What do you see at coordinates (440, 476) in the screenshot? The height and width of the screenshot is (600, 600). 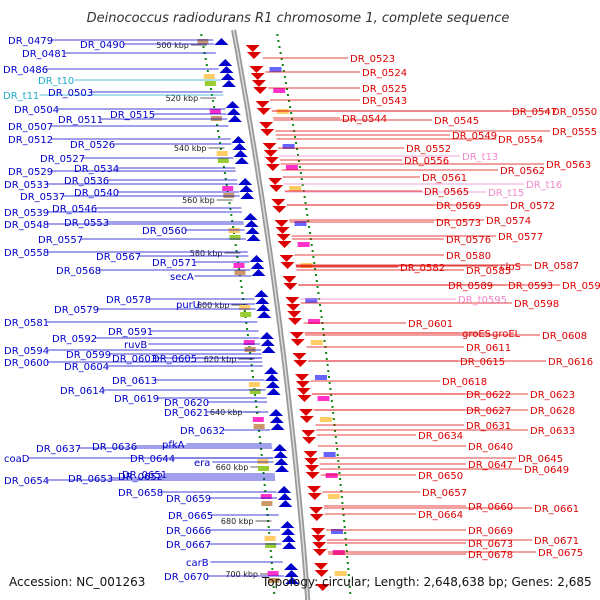 I see `gene-label: DR_0650` at bounding box center [440, 476].